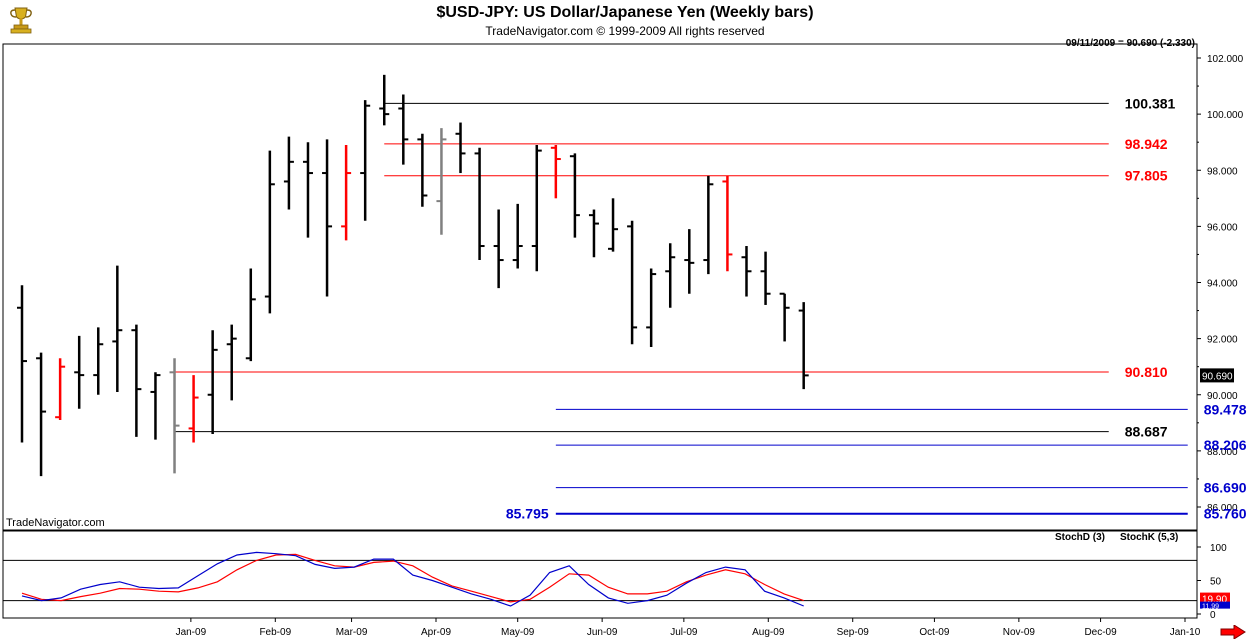 Image resolution: width=1250 pixels, height=643 pixels. I want to click on stoch-d-line, so click(412, 578).